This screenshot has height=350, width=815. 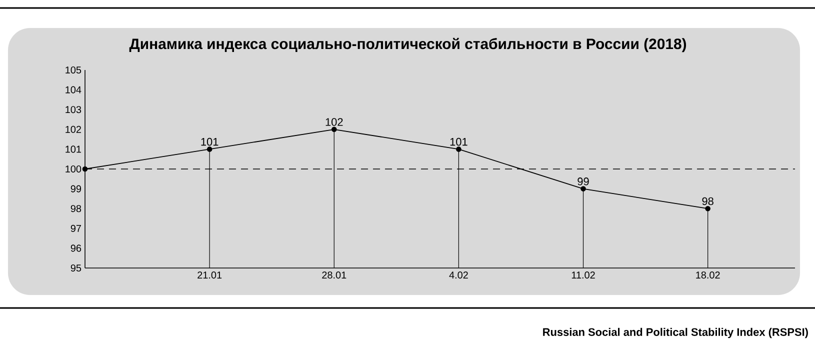 I want to click on x-tick-label: 28.01, so click(x=334, y=275).